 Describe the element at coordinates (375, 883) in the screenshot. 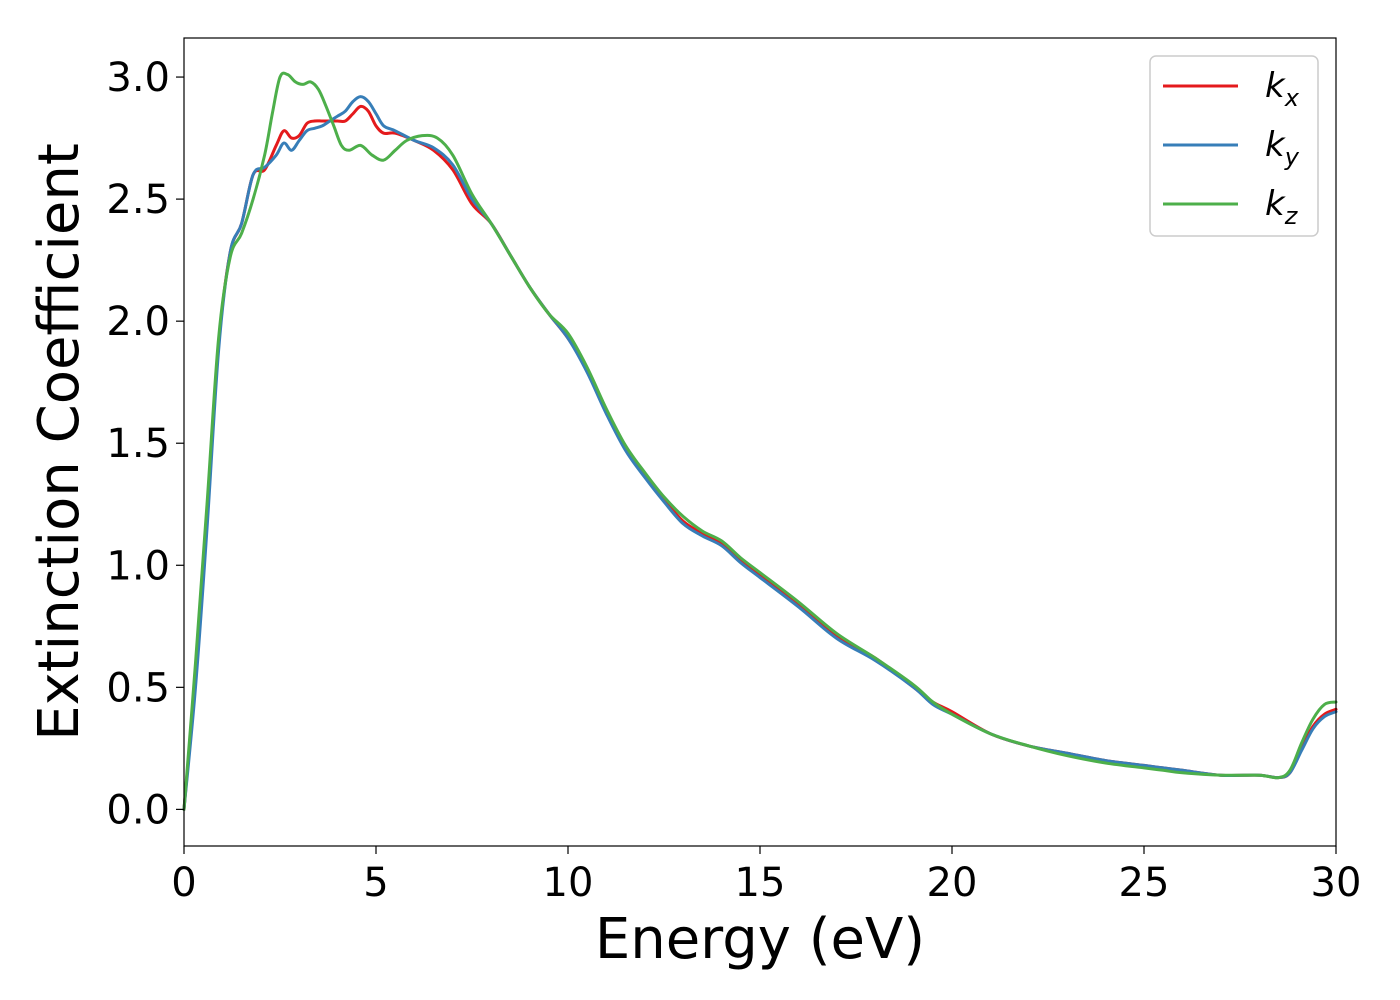

I see `x-tick-label: 5` at that location.